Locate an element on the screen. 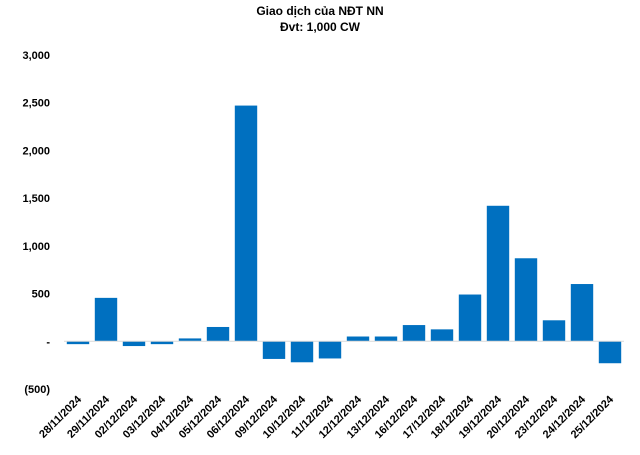 The height and width of the screenshot is (455, 640). y-tick-label: 500 is located at coordinates (41, 295).